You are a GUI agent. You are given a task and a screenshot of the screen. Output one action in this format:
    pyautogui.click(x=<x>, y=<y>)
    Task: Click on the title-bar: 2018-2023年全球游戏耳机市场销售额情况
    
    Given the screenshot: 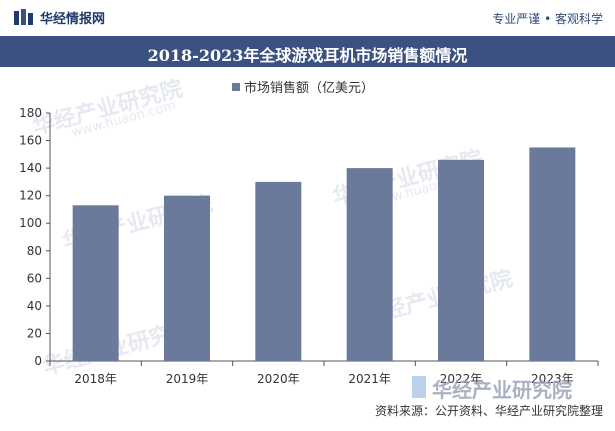 What is the action you would take?
    pyautogui.click(x=307, y=51)
    